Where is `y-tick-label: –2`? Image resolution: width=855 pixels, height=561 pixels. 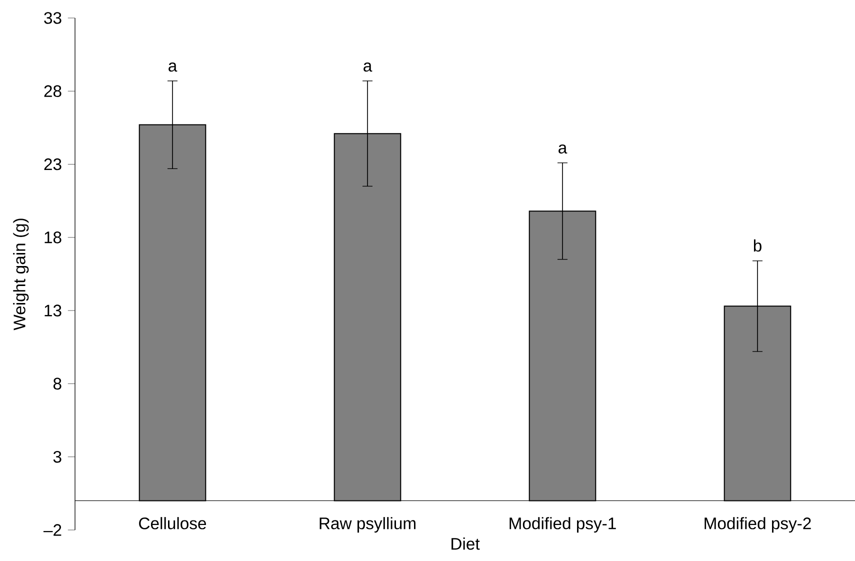
y-tick-label: –2 is located at coordinates (52, 530).